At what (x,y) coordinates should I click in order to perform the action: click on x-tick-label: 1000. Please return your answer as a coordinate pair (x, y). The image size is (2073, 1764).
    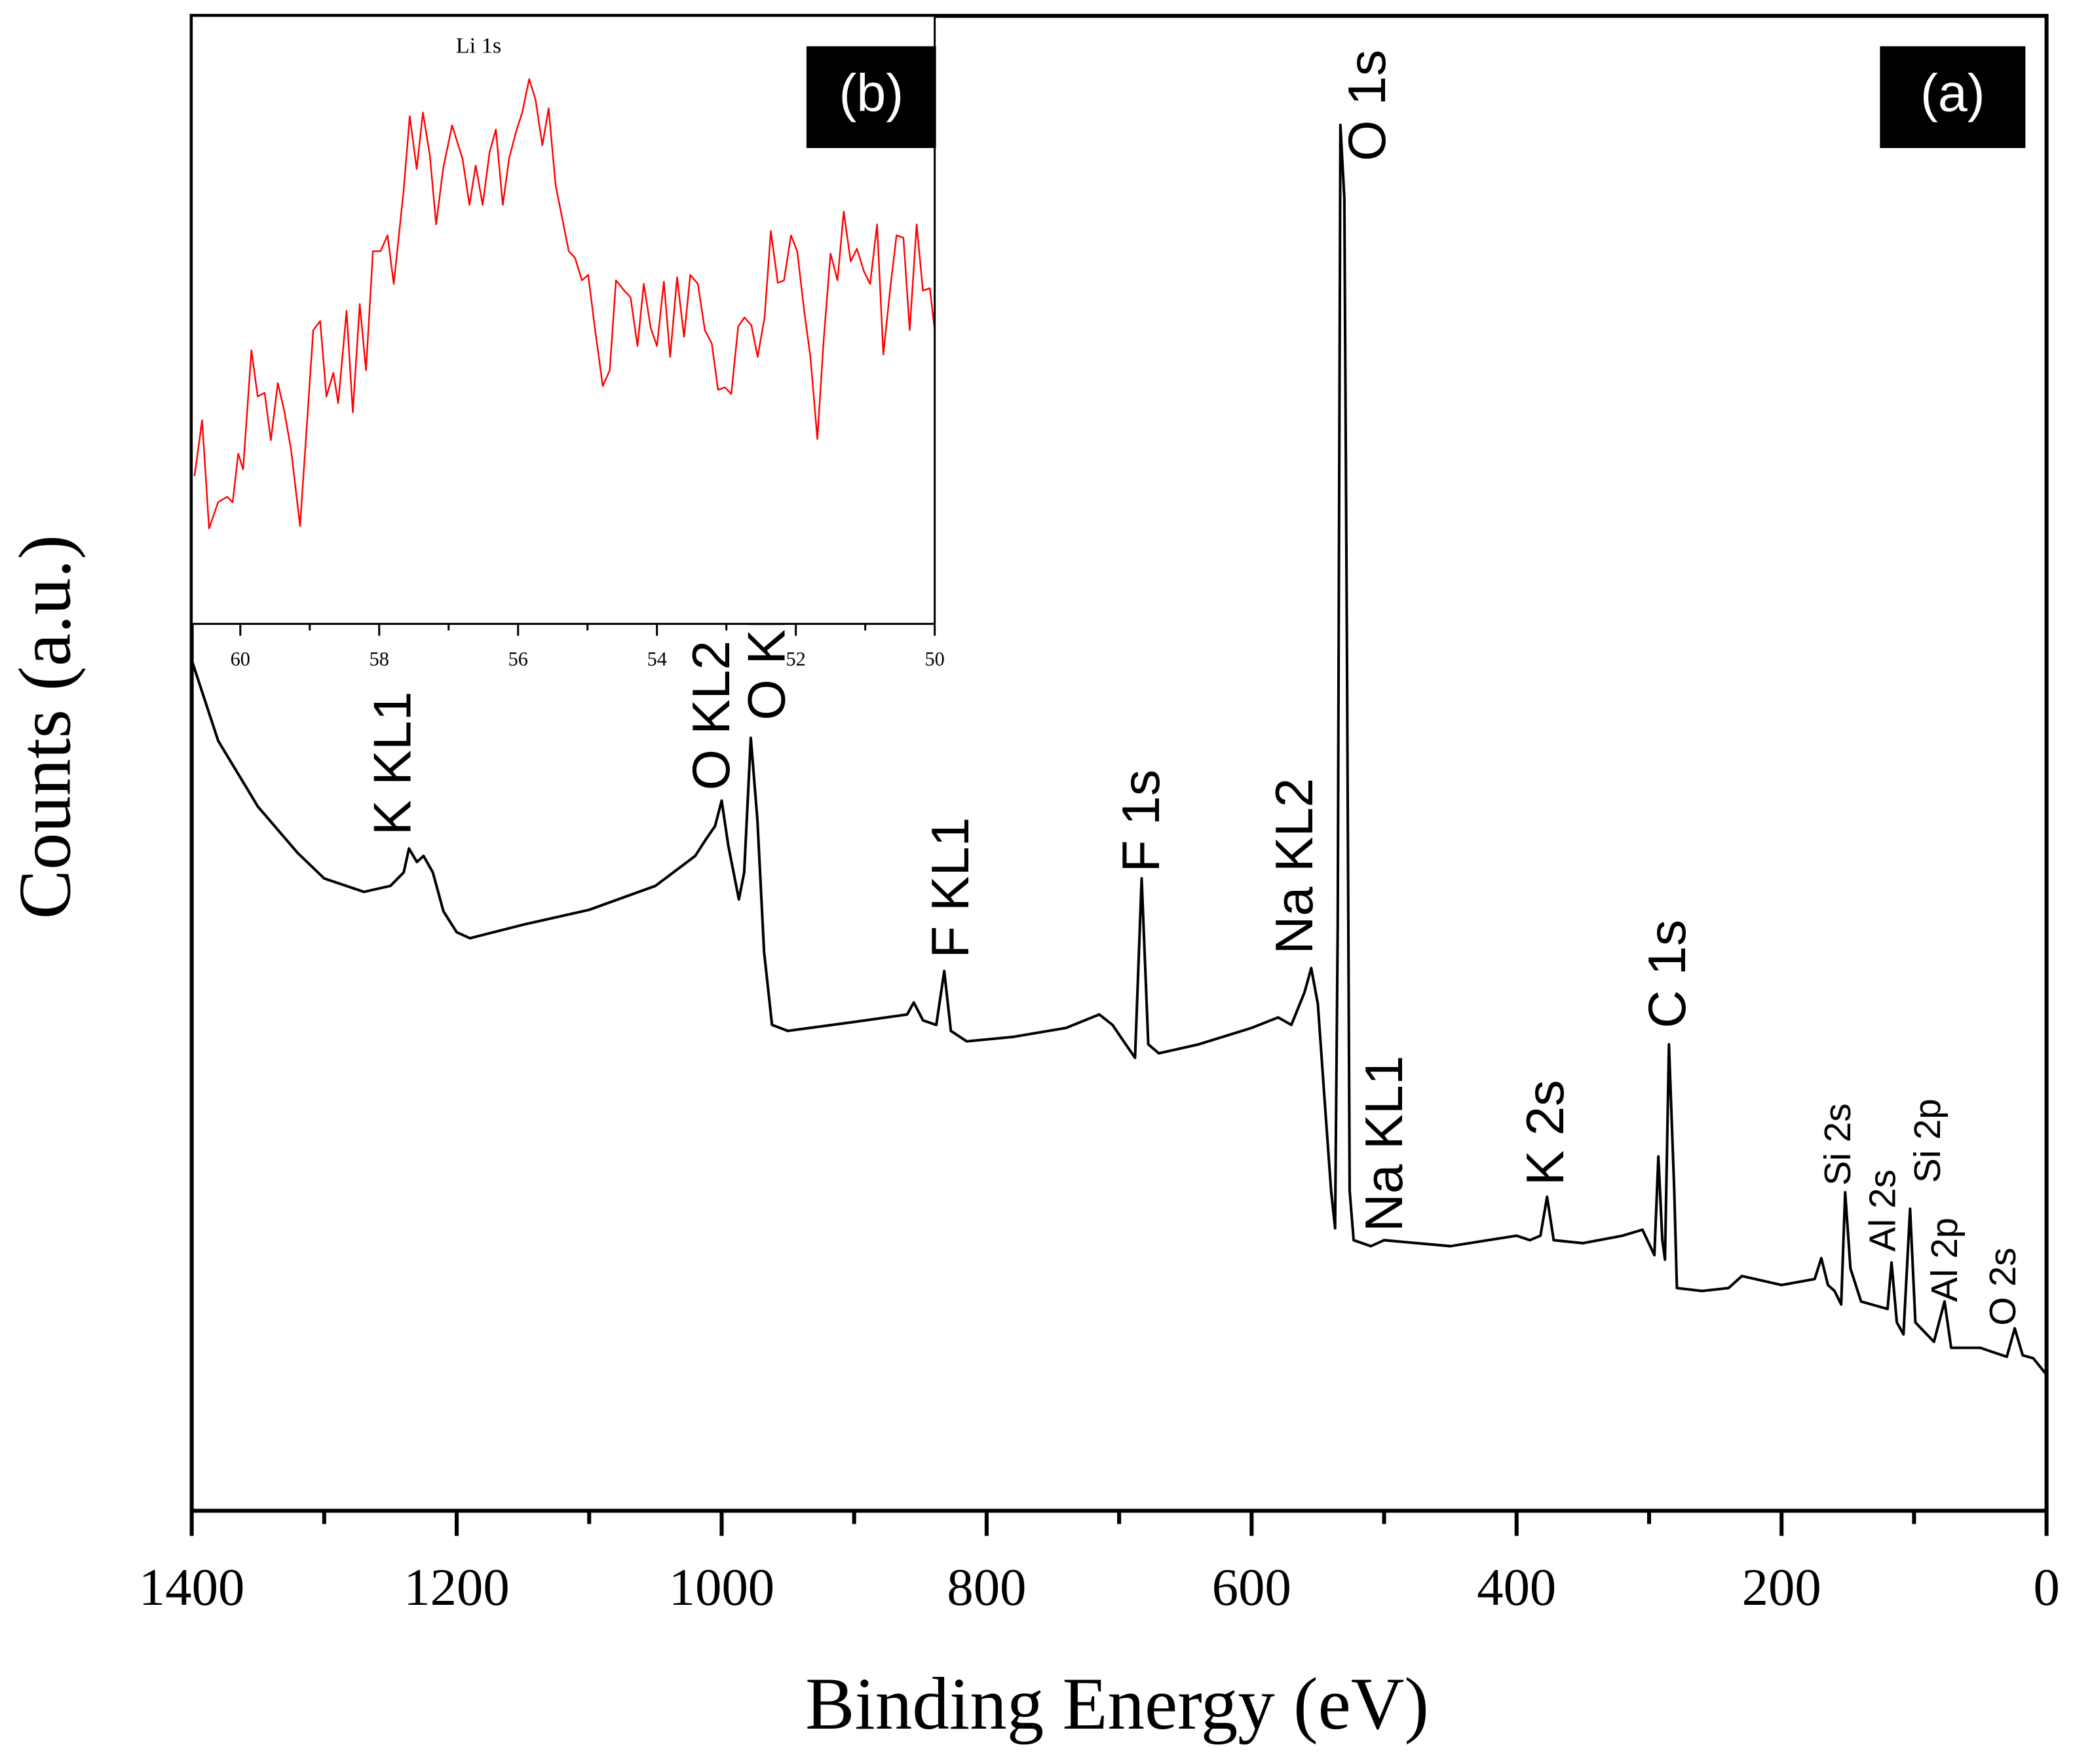
    Looking at the image, I should click on (721, 1587).